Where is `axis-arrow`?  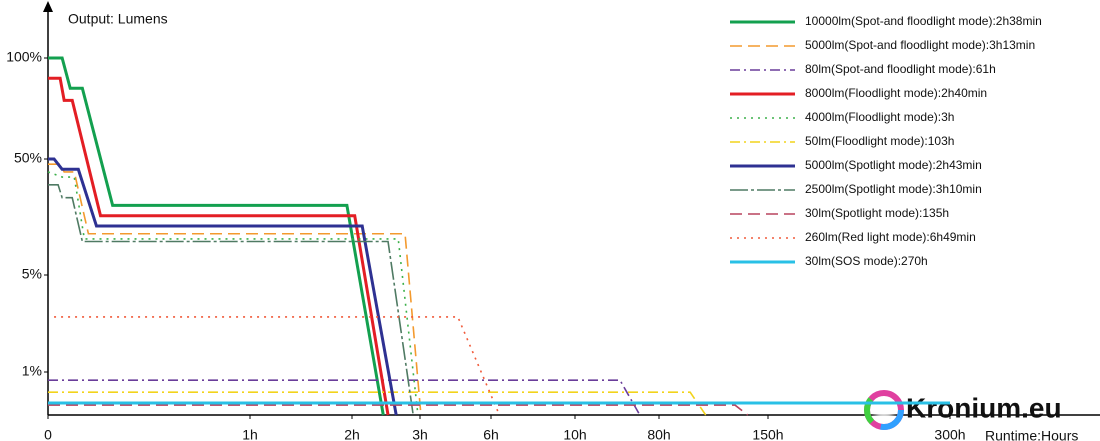 axis-arrow is located at coordinates (48, 6).